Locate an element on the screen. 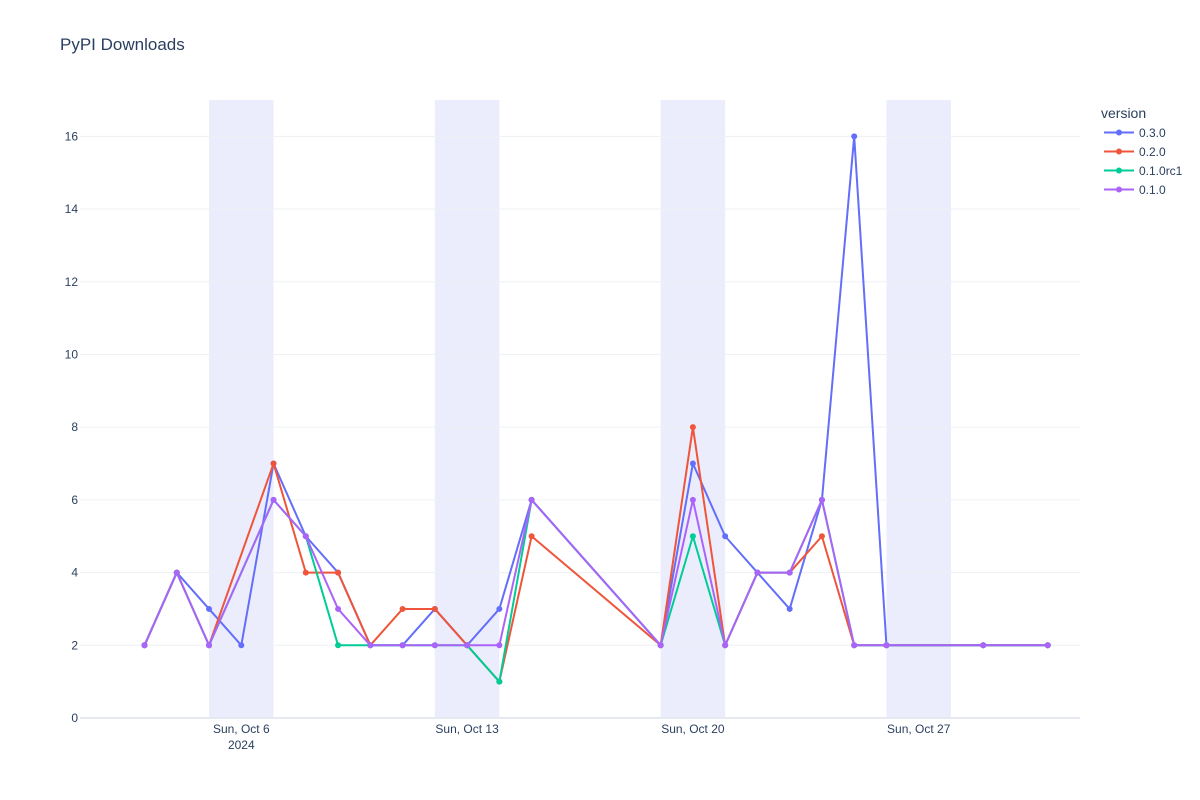 Image resolution: width=1200 pixels, height=800 pixels. y-tick-label: 12 is located at coordinates (72, 282).